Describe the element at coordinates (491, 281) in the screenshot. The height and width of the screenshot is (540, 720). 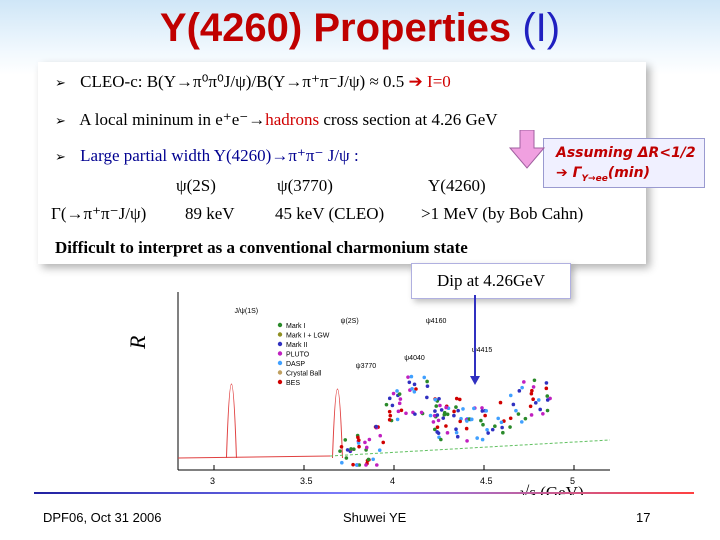
I see `dip-label: Dip at 4.26GeV` at that location.